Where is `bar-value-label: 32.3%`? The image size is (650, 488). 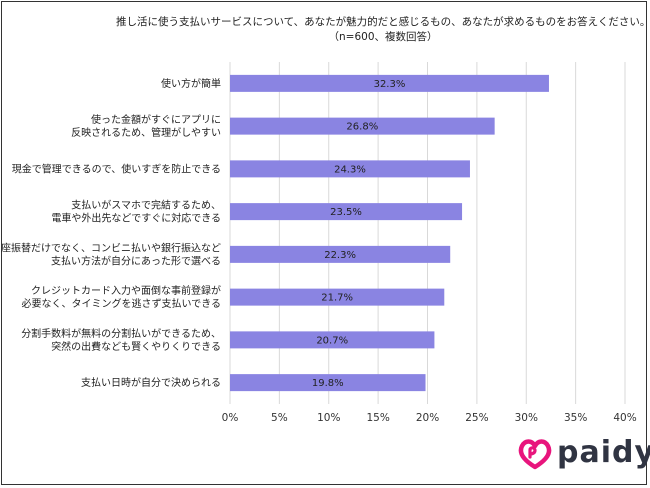 bar-value-label: 32.3% is located at coordinates (390, 84).